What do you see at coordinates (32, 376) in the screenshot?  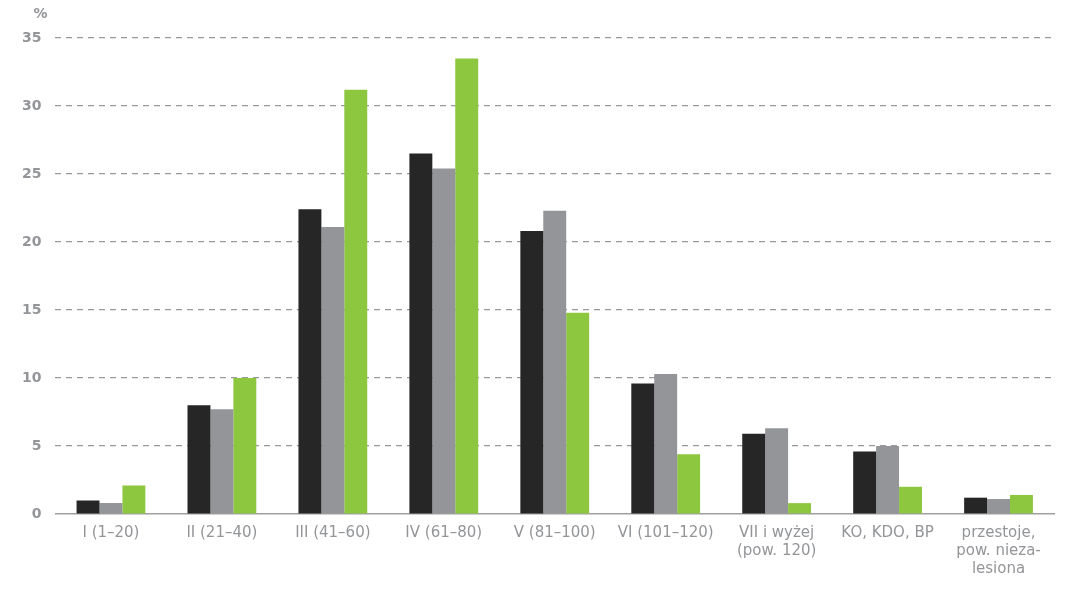 I see `y-tick-label: 10` at bounding box center [32, 376].